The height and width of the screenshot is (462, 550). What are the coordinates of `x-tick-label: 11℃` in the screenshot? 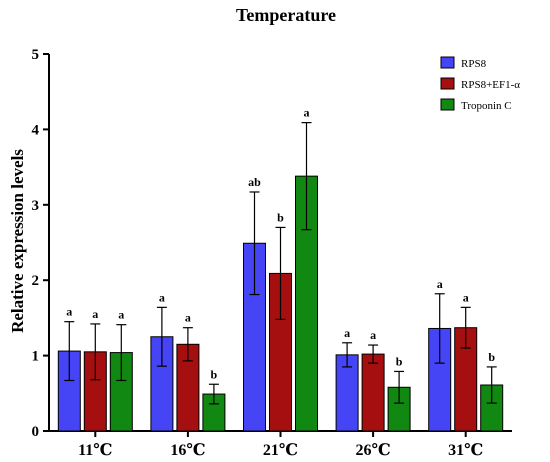 It's located at (95, 450).